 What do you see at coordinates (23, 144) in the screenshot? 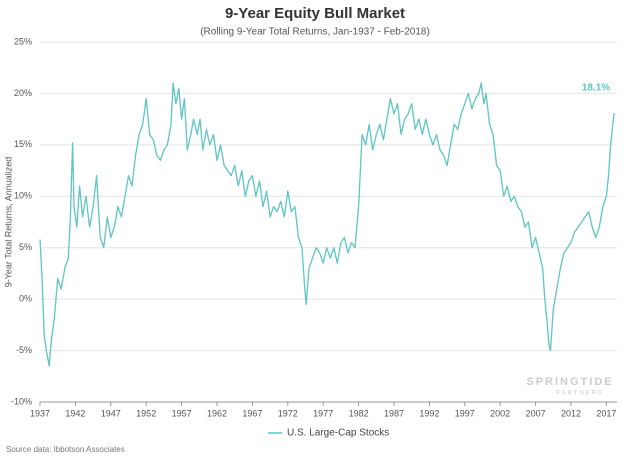
I see `y-tick-label: 15%` at bounding box center [23, 144].